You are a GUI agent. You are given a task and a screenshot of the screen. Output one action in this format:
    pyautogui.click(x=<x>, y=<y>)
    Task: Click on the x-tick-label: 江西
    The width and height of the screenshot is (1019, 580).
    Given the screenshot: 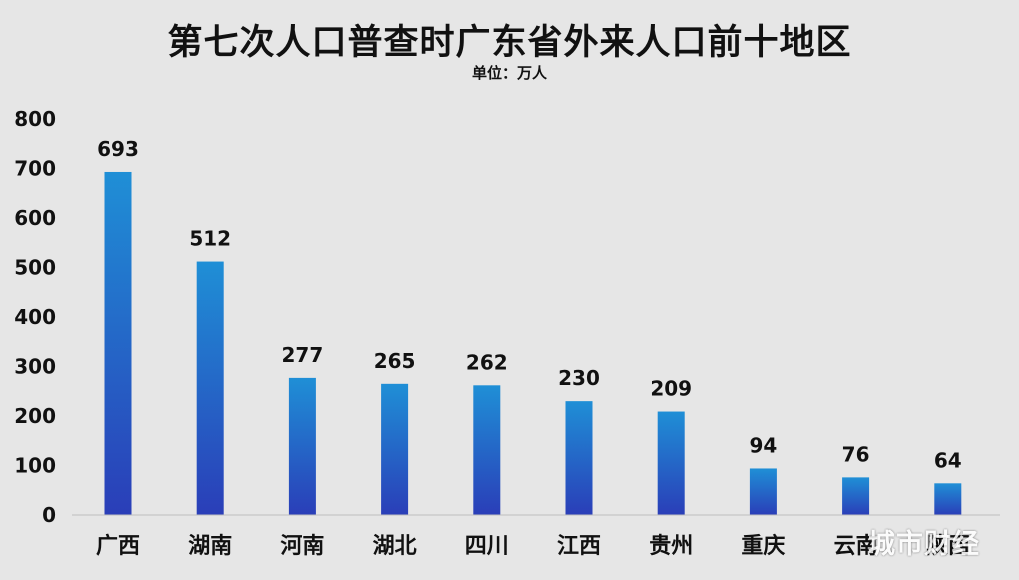 What is the action you would take?
    pyautogui.click(x=579, y=546)
    